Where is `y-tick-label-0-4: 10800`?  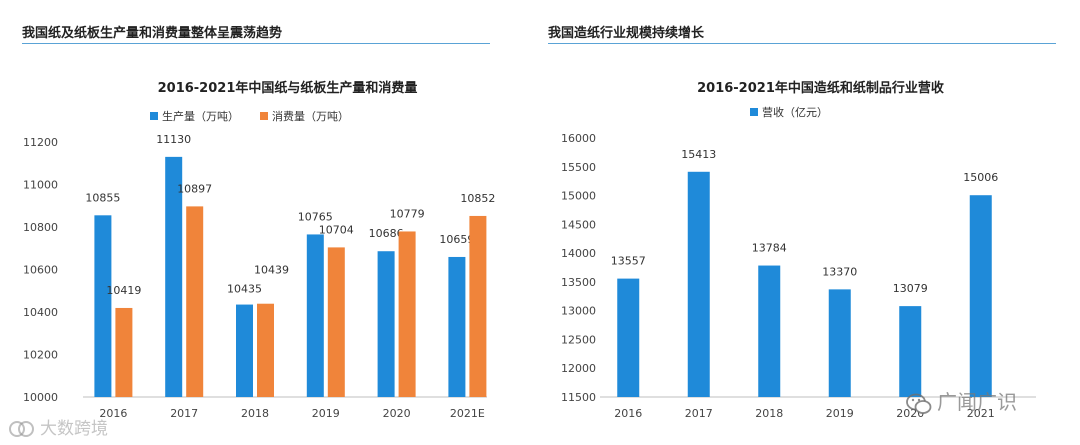 y-tick-label-0-4: 10800 is located at coordinates (40, 227).